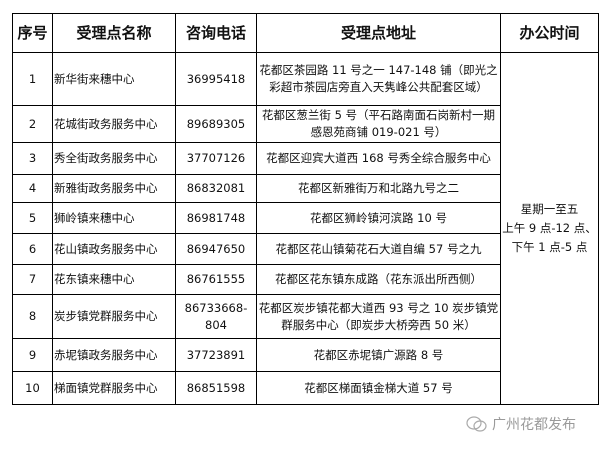 The height and width of the screenshot is (449, 607). I want to click on table-header-row: 序号 受理点名称 咨询电话 受理点地址 办公时间, so click(305, 33).